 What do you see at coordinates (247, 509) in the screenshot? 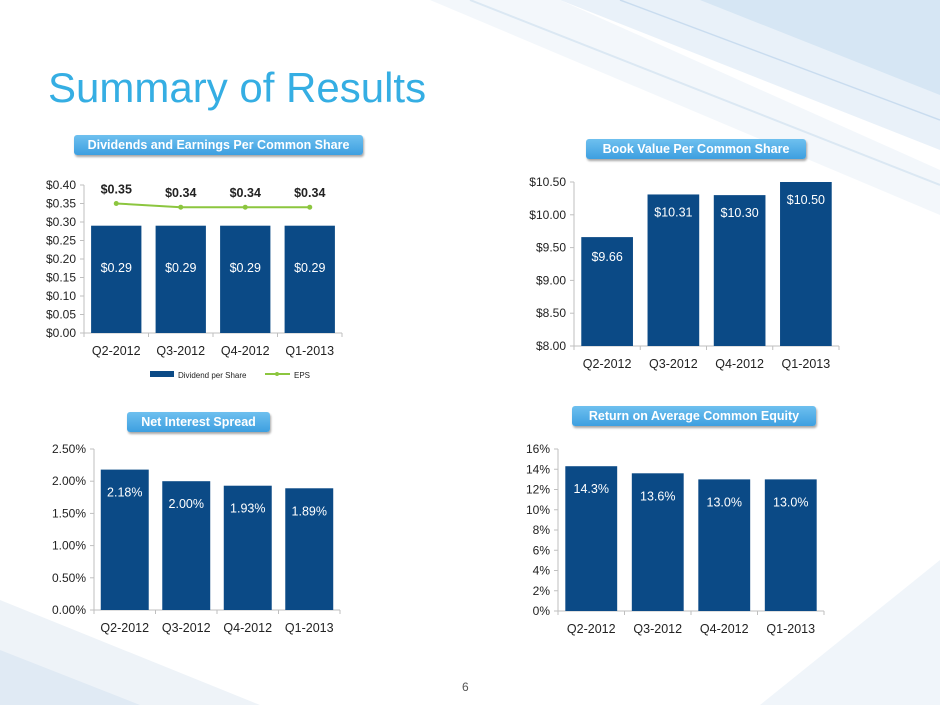
I see `nis-data-label: 1.93%` at bounding box center [247, 509].